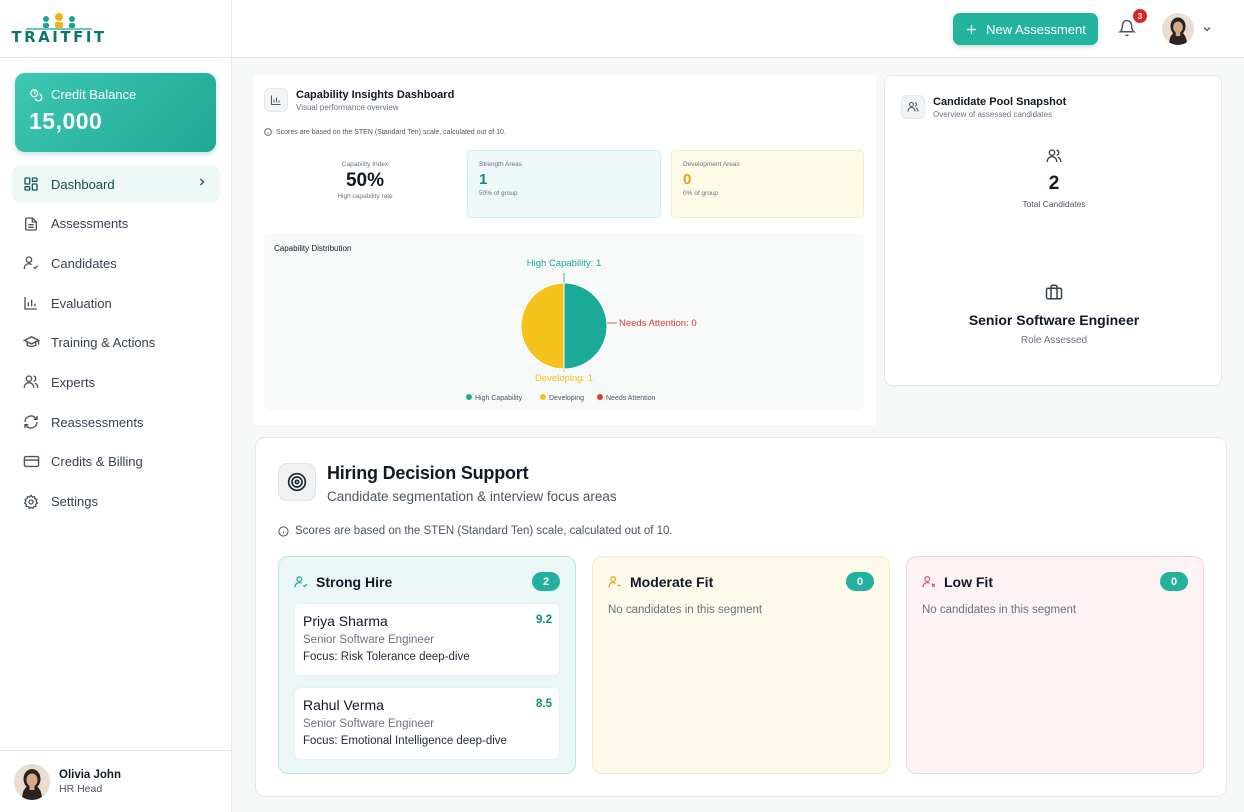 The height and width of the screenshot is (812, 1244). What do you see at coordinates (365, 180) in the screenshot?
I see `stat-value: 50%` at bounding box center [365, 180].